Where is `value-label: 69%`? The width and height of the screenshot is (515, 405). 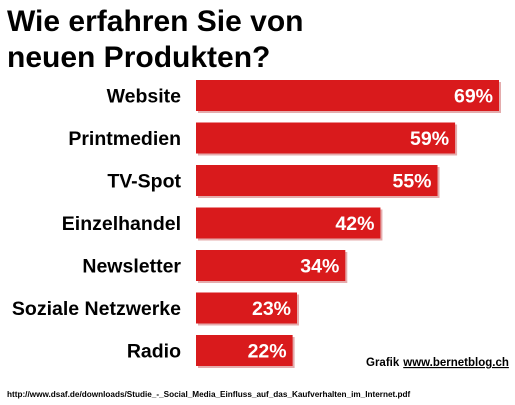
value-label: 69% is located at coordinates (473, 97).